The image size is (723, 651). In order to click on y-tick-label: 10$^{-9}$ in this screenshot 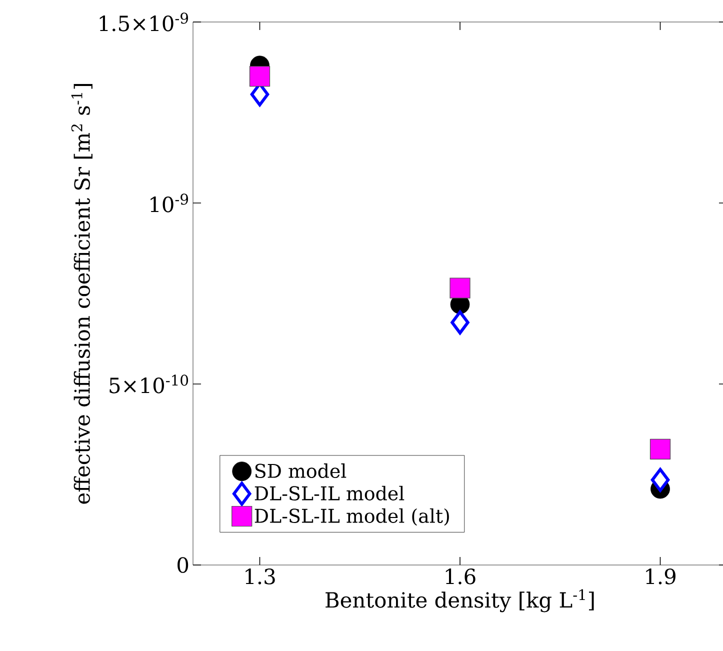, I will do `click(169, 203)`.